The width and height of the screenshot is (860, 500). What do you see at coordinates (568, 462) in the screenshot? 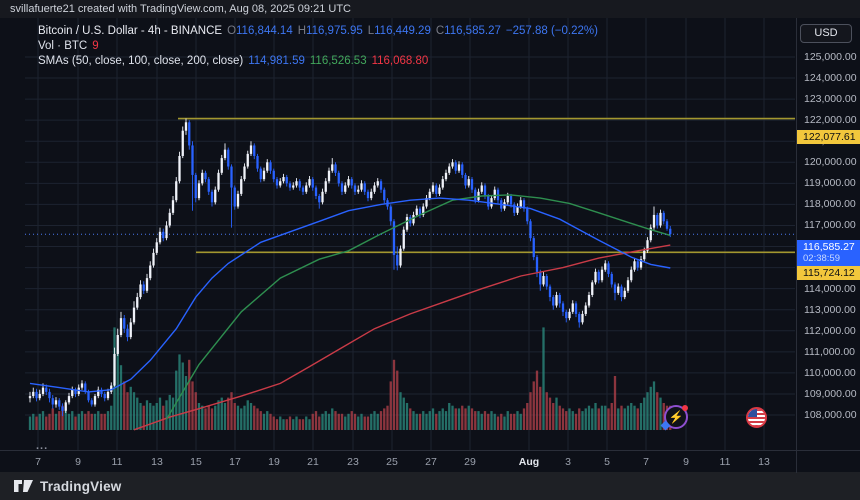
I see `time-axis-label: 3` at bounding box center [568, 462].